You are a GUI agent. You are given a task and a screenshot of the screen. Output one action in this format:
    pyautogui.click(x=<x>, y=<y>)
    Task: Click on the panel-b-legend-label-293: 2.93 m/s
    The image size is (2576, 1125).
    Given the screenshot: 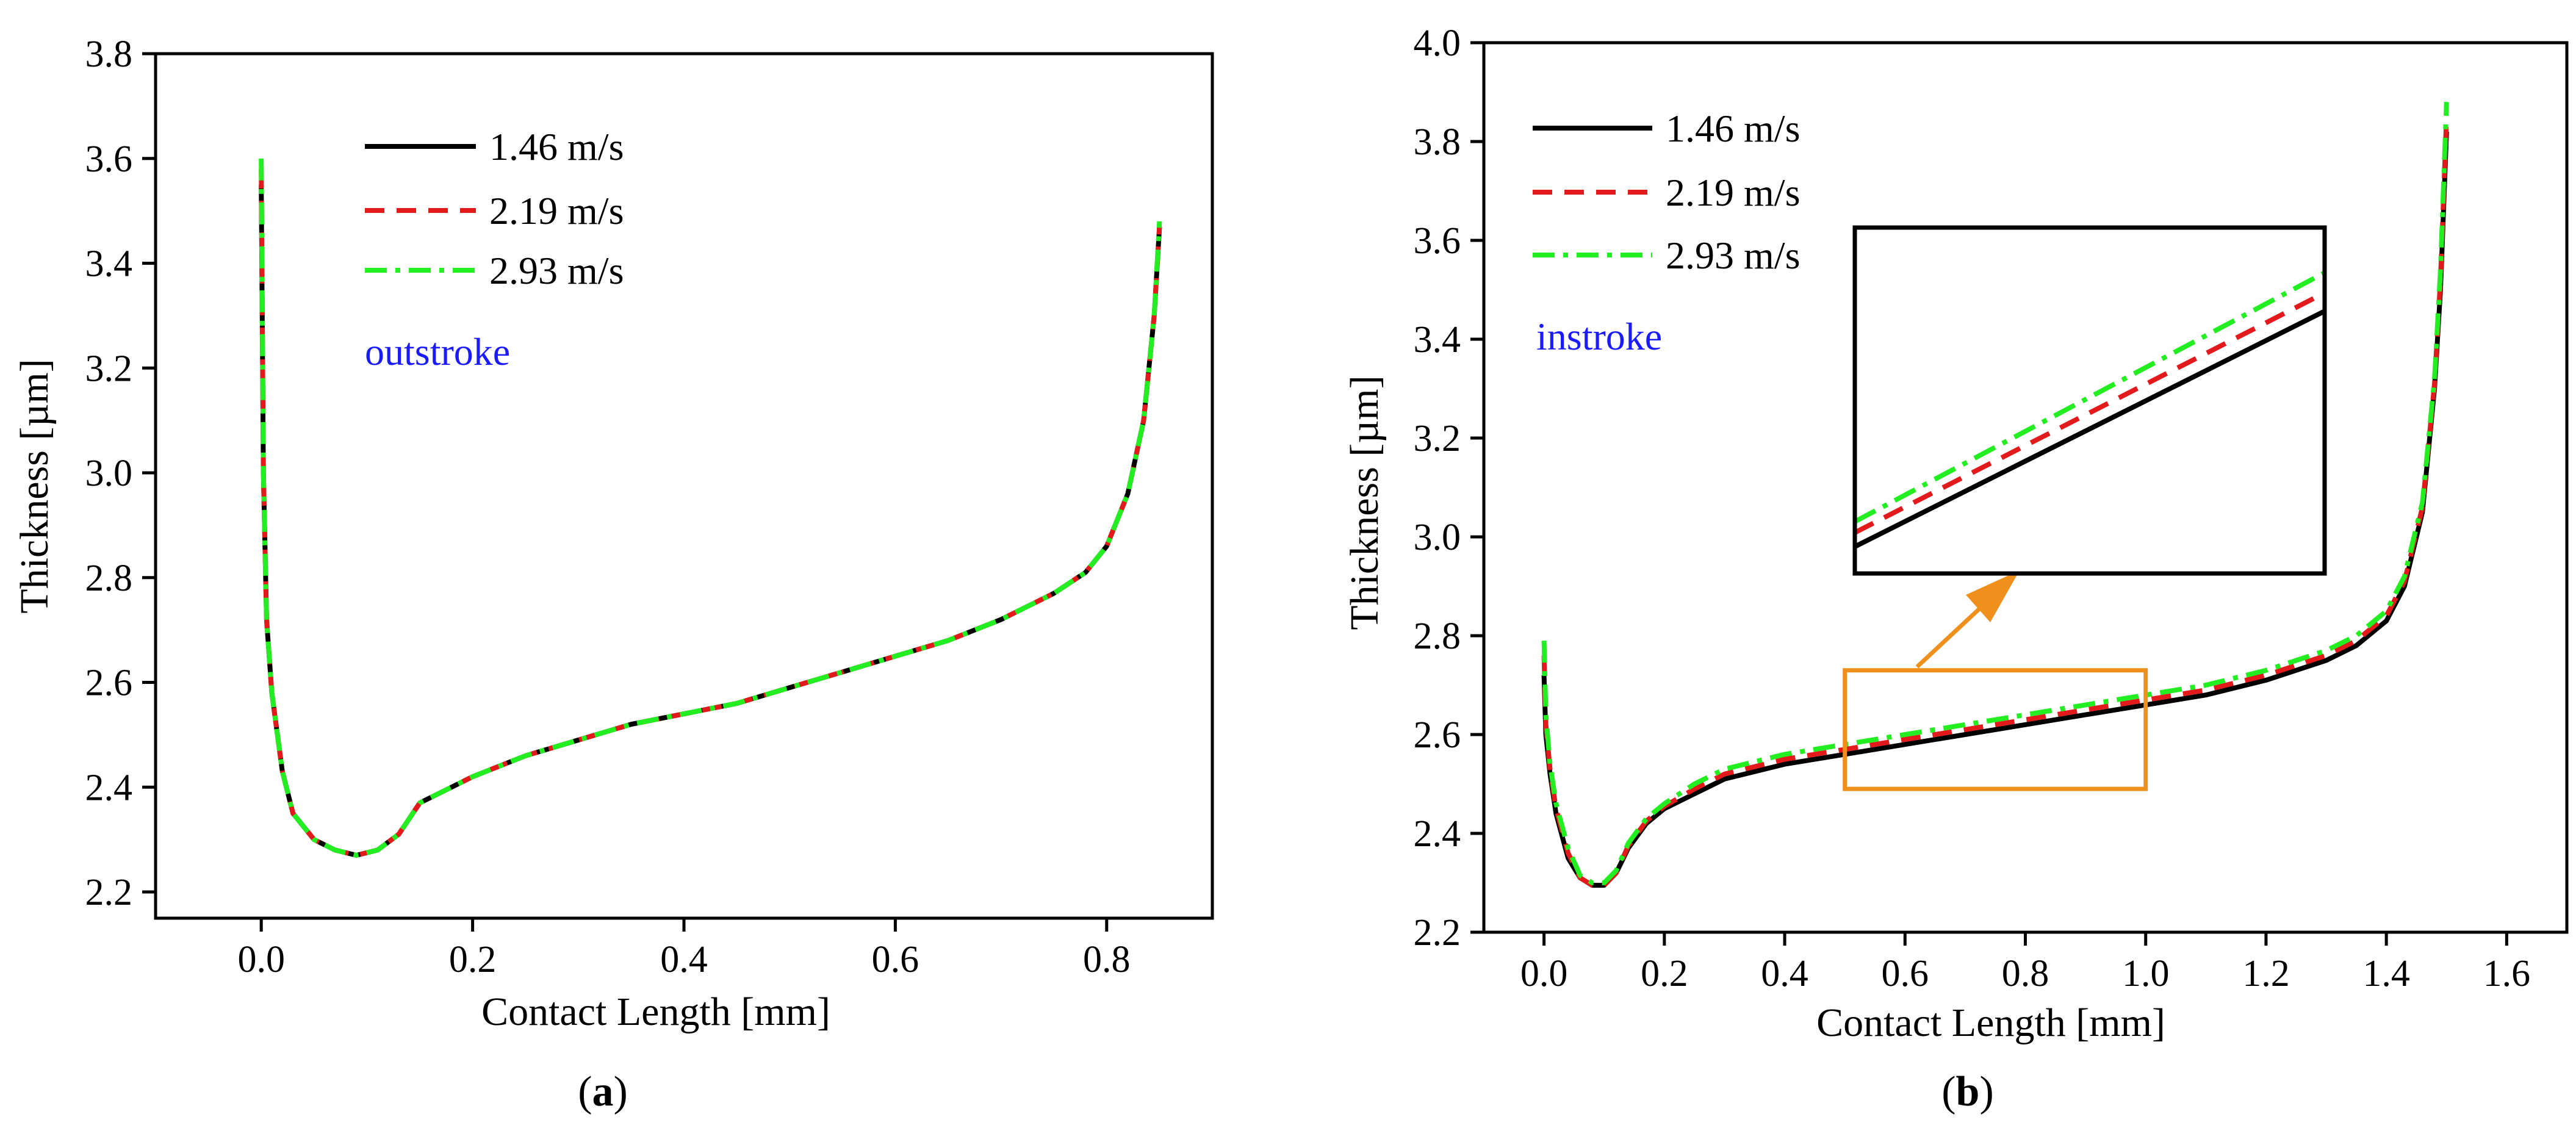 What is the action you would take?
    pyautogui.click(x=1733, y=256)
    